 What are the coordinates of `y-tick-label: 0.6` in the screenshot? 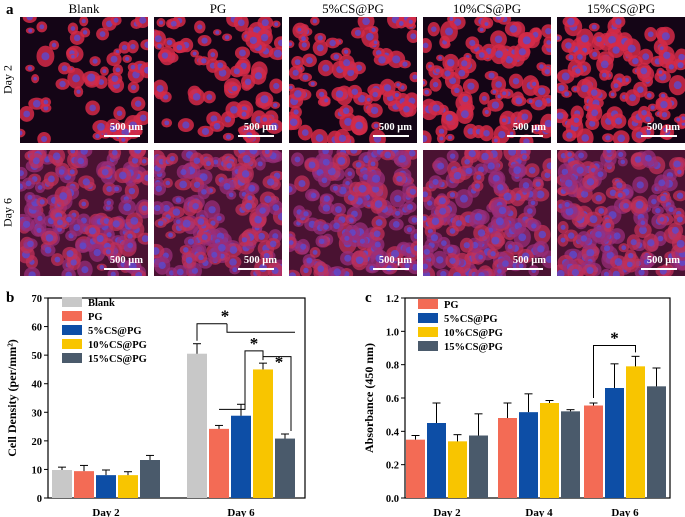 It's located at (392, 399).